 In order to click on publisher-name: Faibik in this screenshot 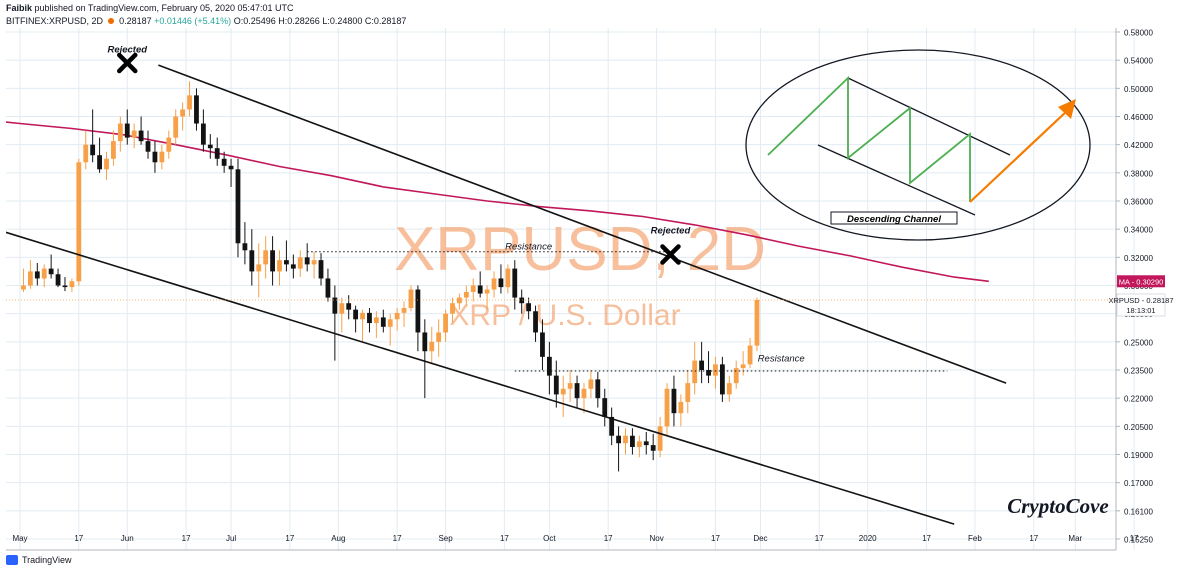, I will do `click(19, 8)`.